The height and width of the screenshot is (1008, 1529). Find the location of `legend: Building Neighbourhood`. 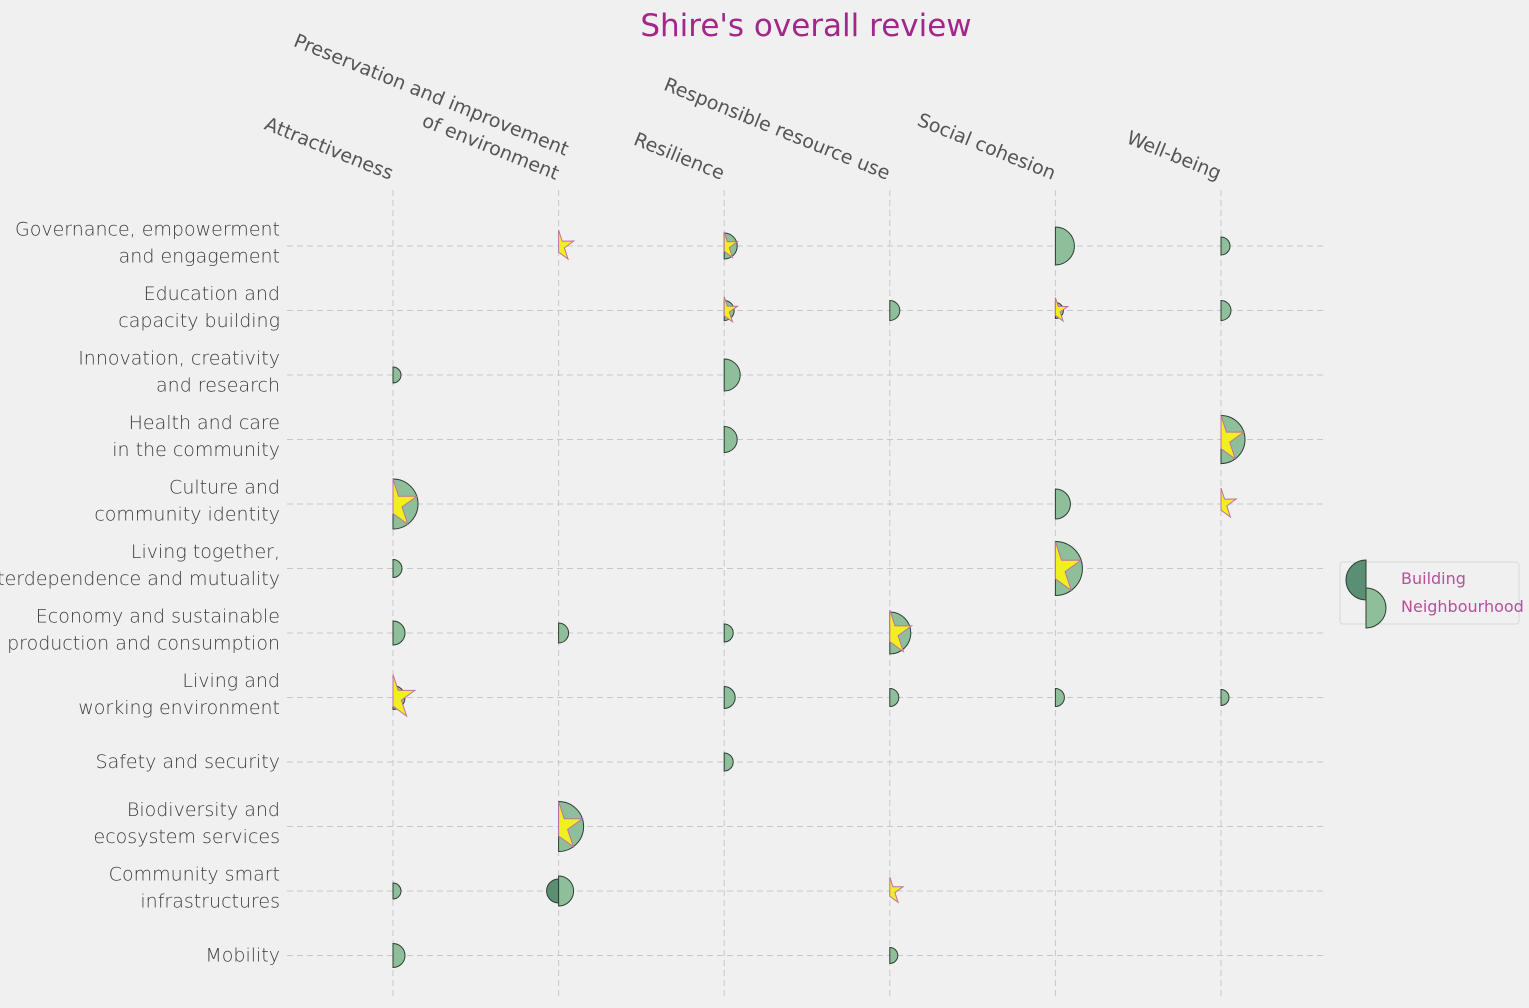

legend: Building Neighbourhood is located at coordinates (1431, 594).